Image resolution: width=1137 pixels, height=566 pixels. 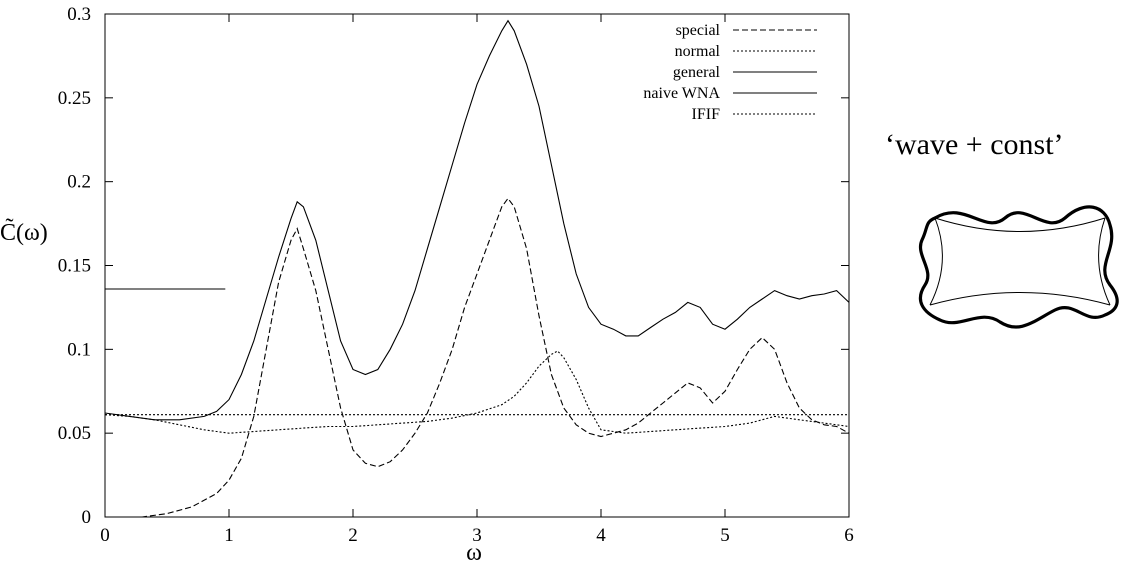 I want to click on billiard-boundary, so click(x=1018, y=267).